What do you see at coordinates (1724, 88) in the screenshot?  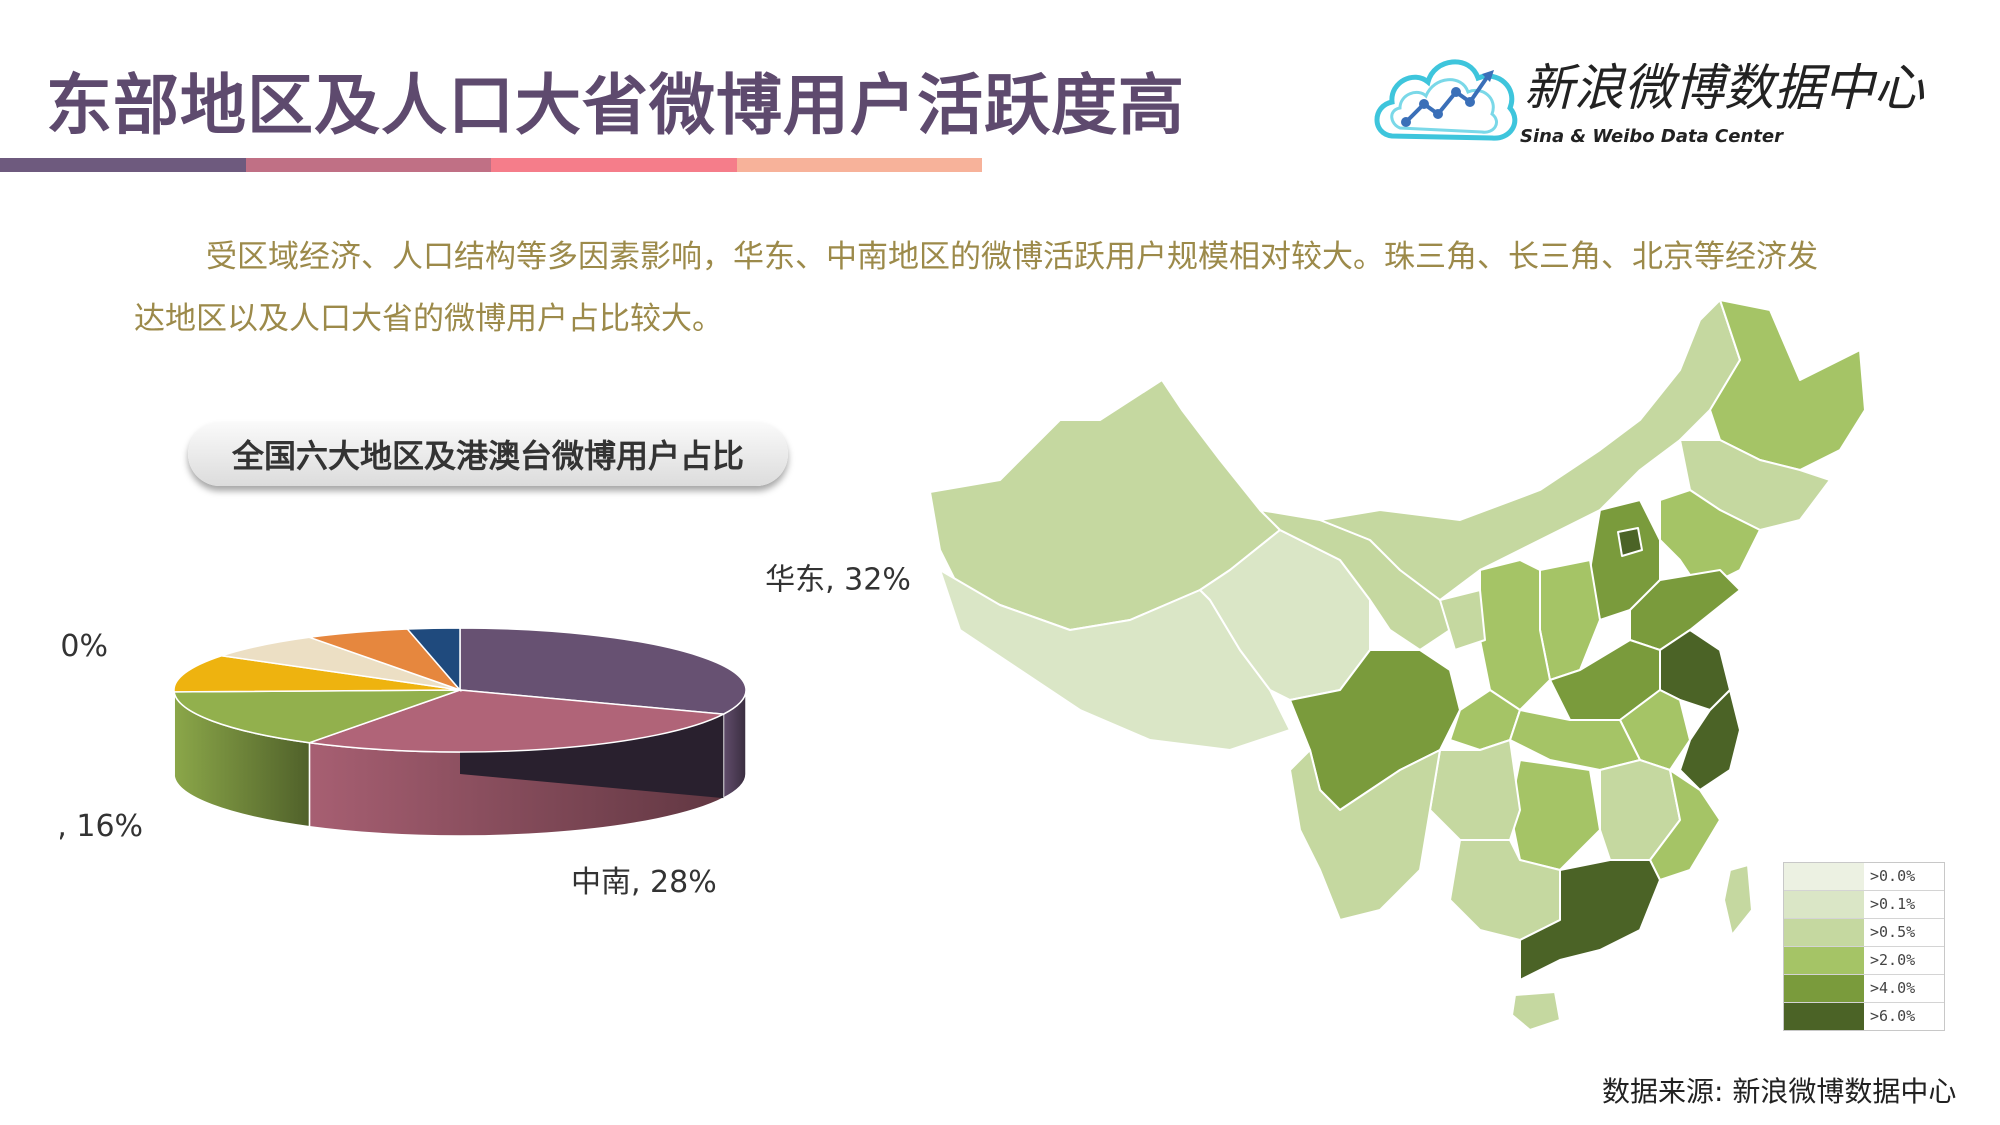 I see `logo-text: 新浪微博数据中心` at bounding box center [1724, 88].